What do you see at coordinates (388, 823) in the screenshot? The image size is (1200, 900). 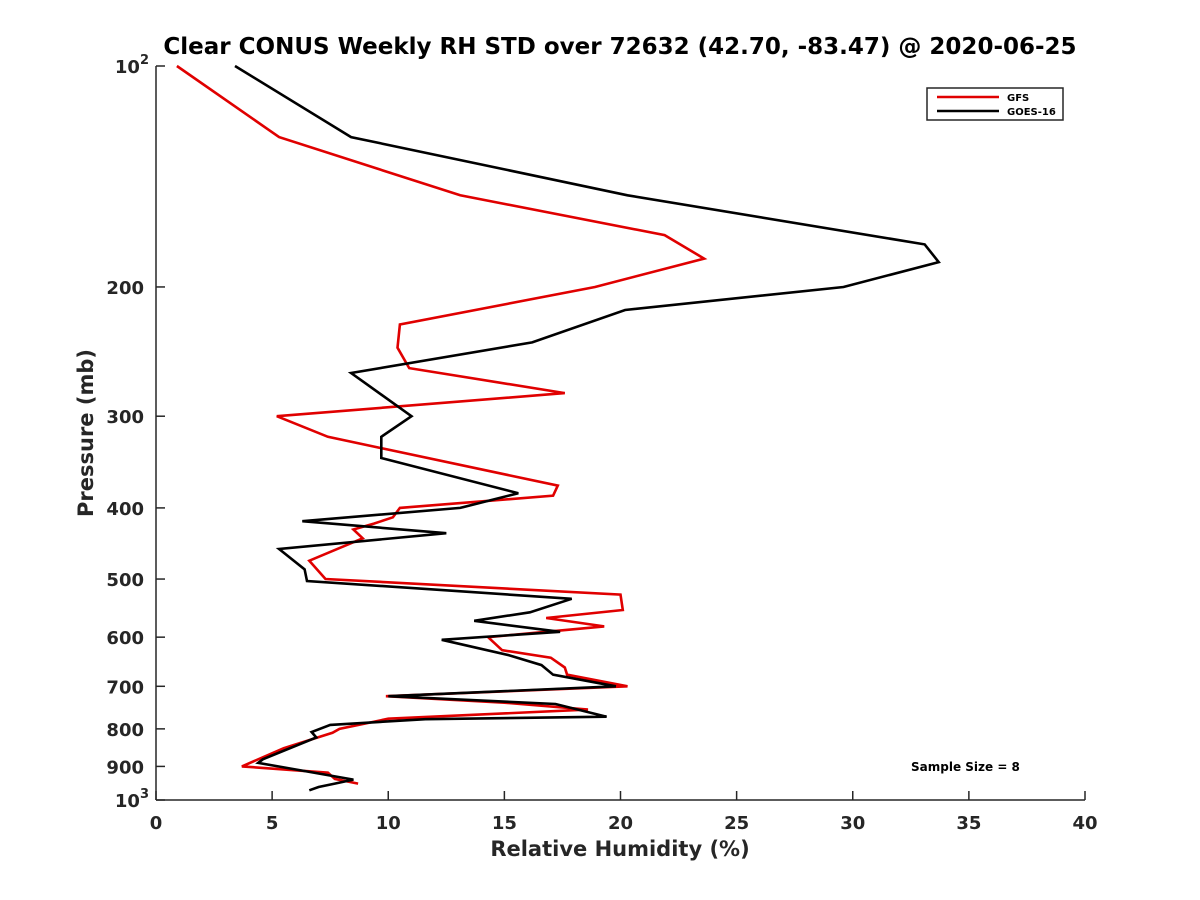 I see `x-tick-label: 10` at bounding box center [388, 823].